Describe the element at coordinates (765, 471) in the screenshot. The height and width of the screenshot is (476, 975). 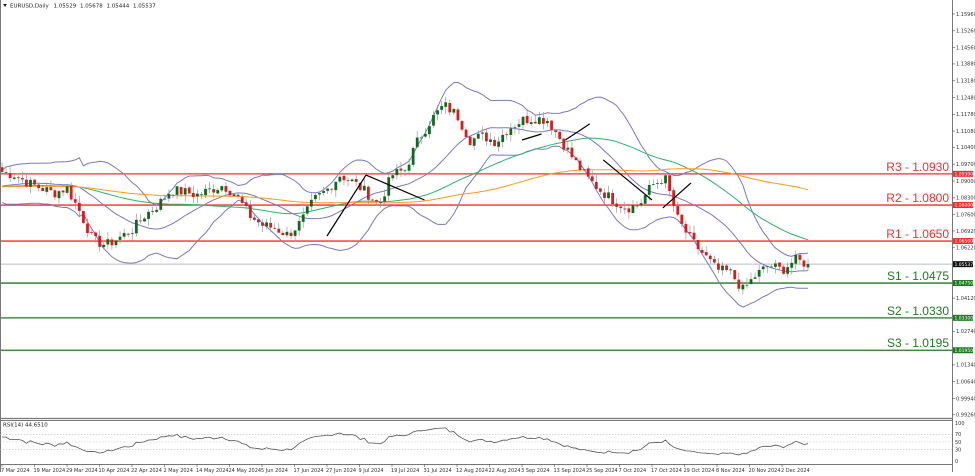
I see `date-tick-label: 20 Nov 2024` at that location.